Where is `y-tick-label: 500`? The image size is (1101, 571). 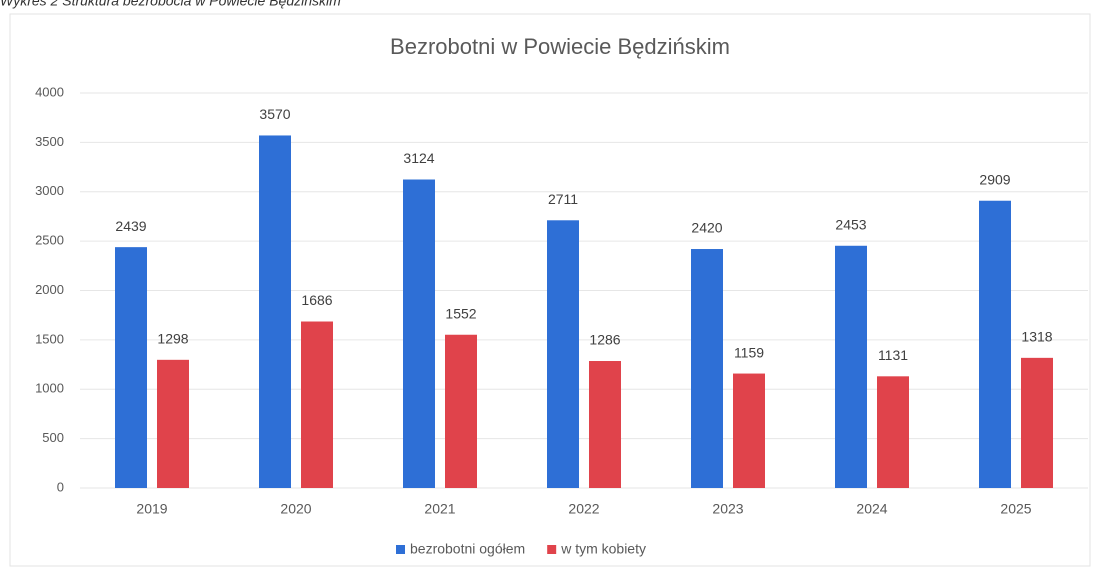 y-tick-label: 500 is located at coordinates (53, 437).